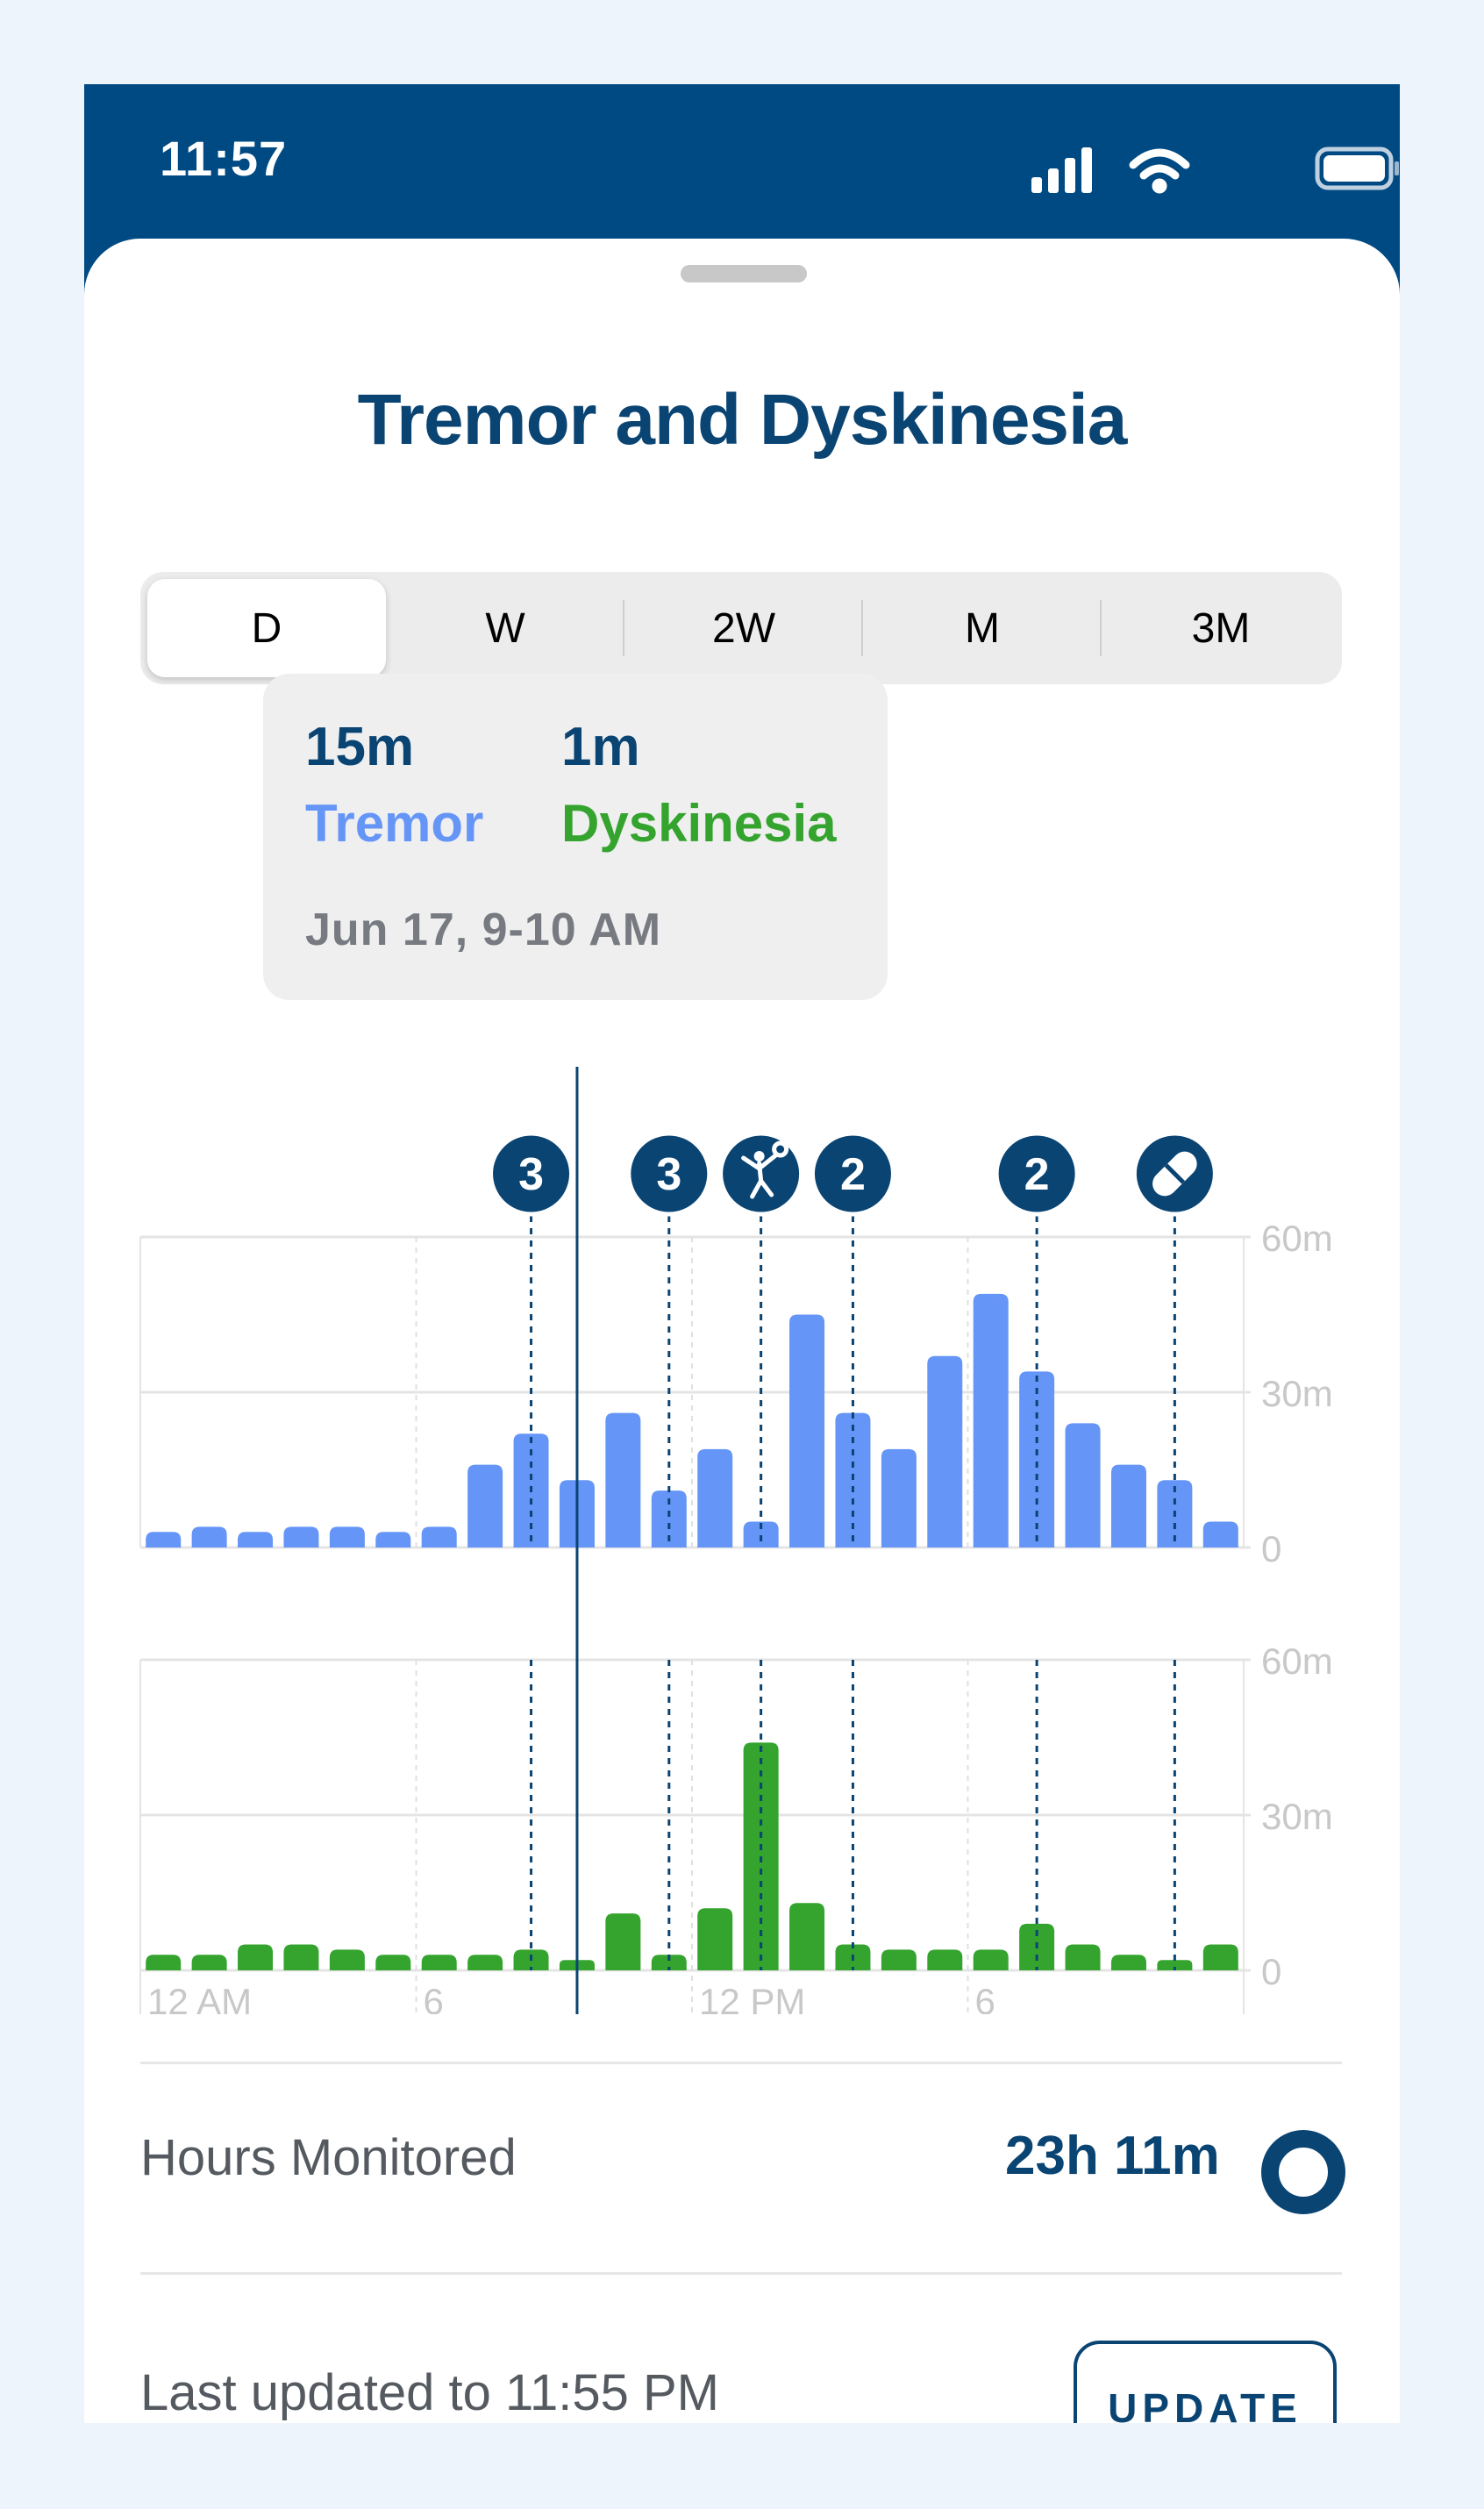 The width and height of the screenshot is (1484, 2509). What do you see at coordinates (600, 747) in the screenshot?
I see `tooltip-dyskinesia-value: 1m` at bounding box center [600, 747].